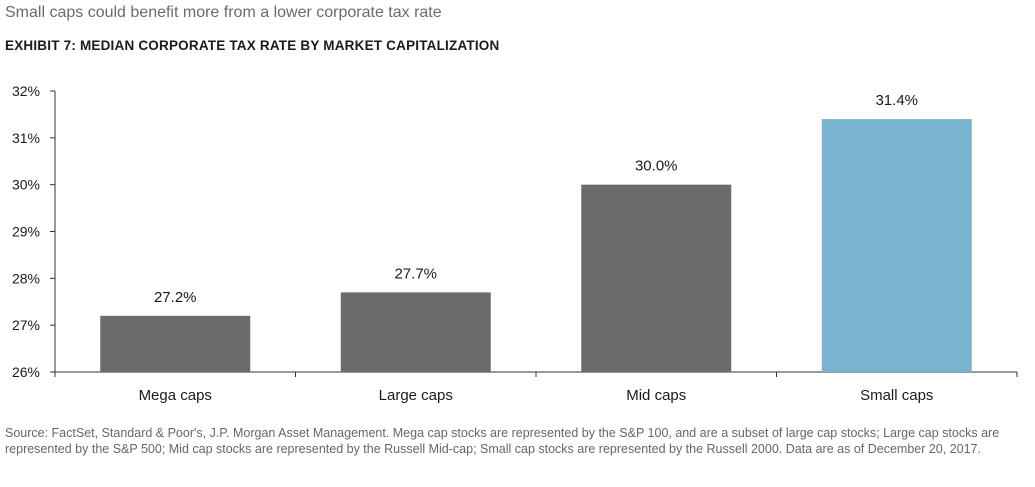 The height and width of the screenshot is (487, 1035). What do you see at coordinates (416, 395) in the screenshot?
I see `category-label: Large caps` at bounding box center [416, 395].